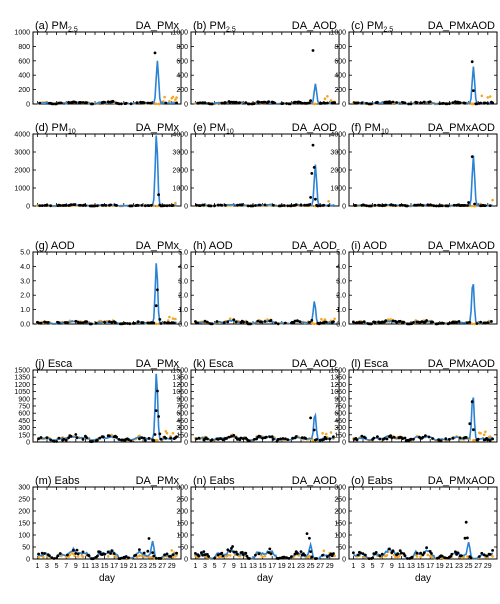 The image size is (500, 604). What do you see at coordinates (180, 153) in the screenshot?
I see `y-tick-label: 3000` at bounding box center [180, 153].